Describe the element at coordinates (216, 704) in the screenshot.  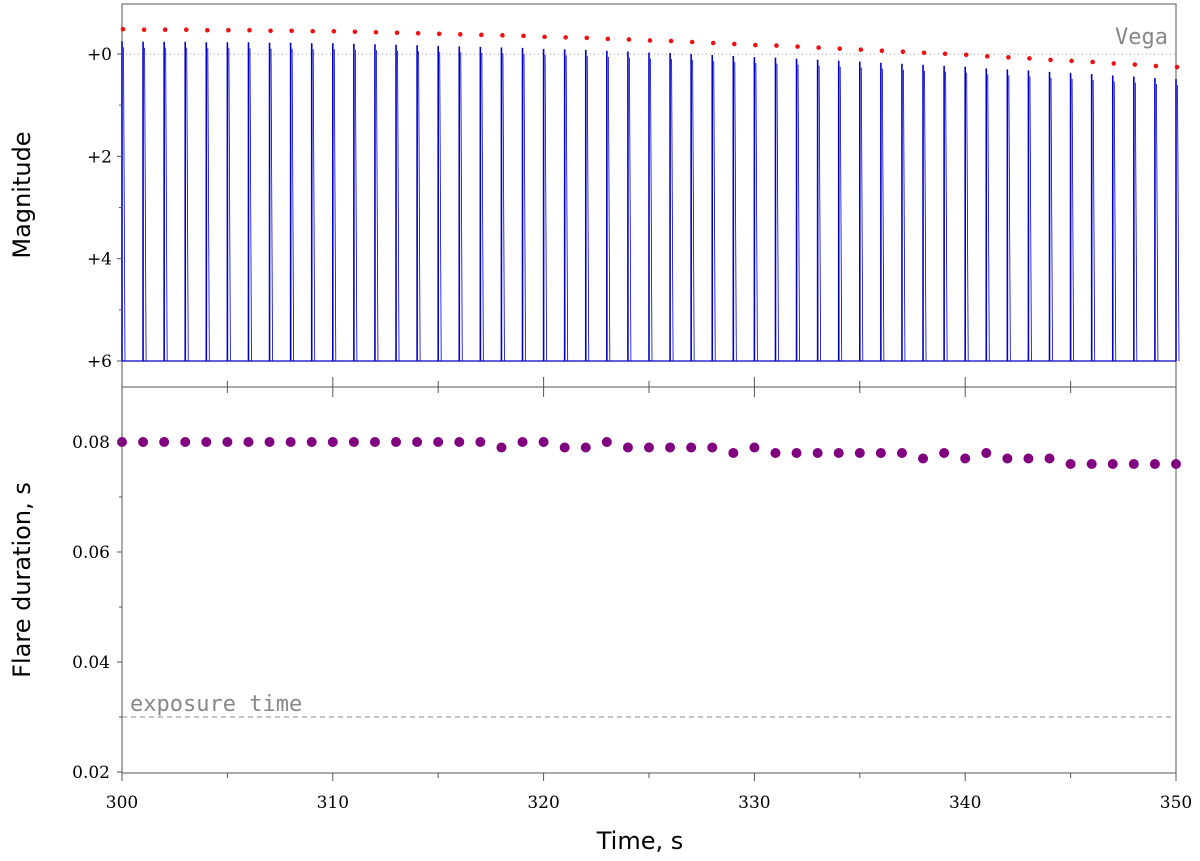
I see `exposure-time-label: exposure time` at that location.